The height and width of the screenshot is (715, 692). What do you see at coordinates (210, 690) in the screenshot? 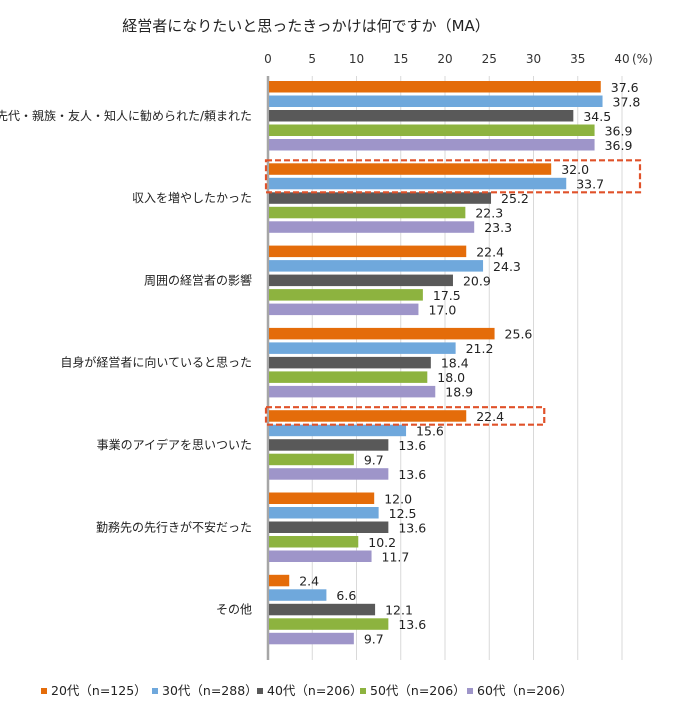
I see `legend-label: 30代（n=288）` at bounding box center [210, 690].